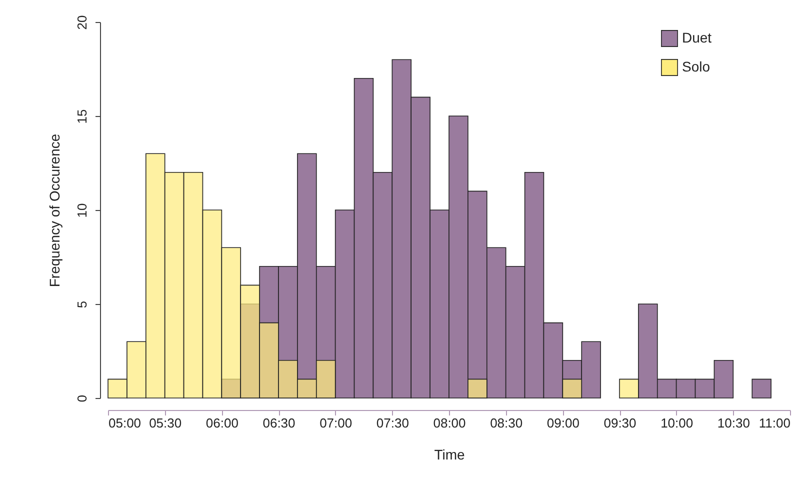  Describe the element at coordinates (450, 454) in the screenshot. I see `x-axis-title: Time` at that location.